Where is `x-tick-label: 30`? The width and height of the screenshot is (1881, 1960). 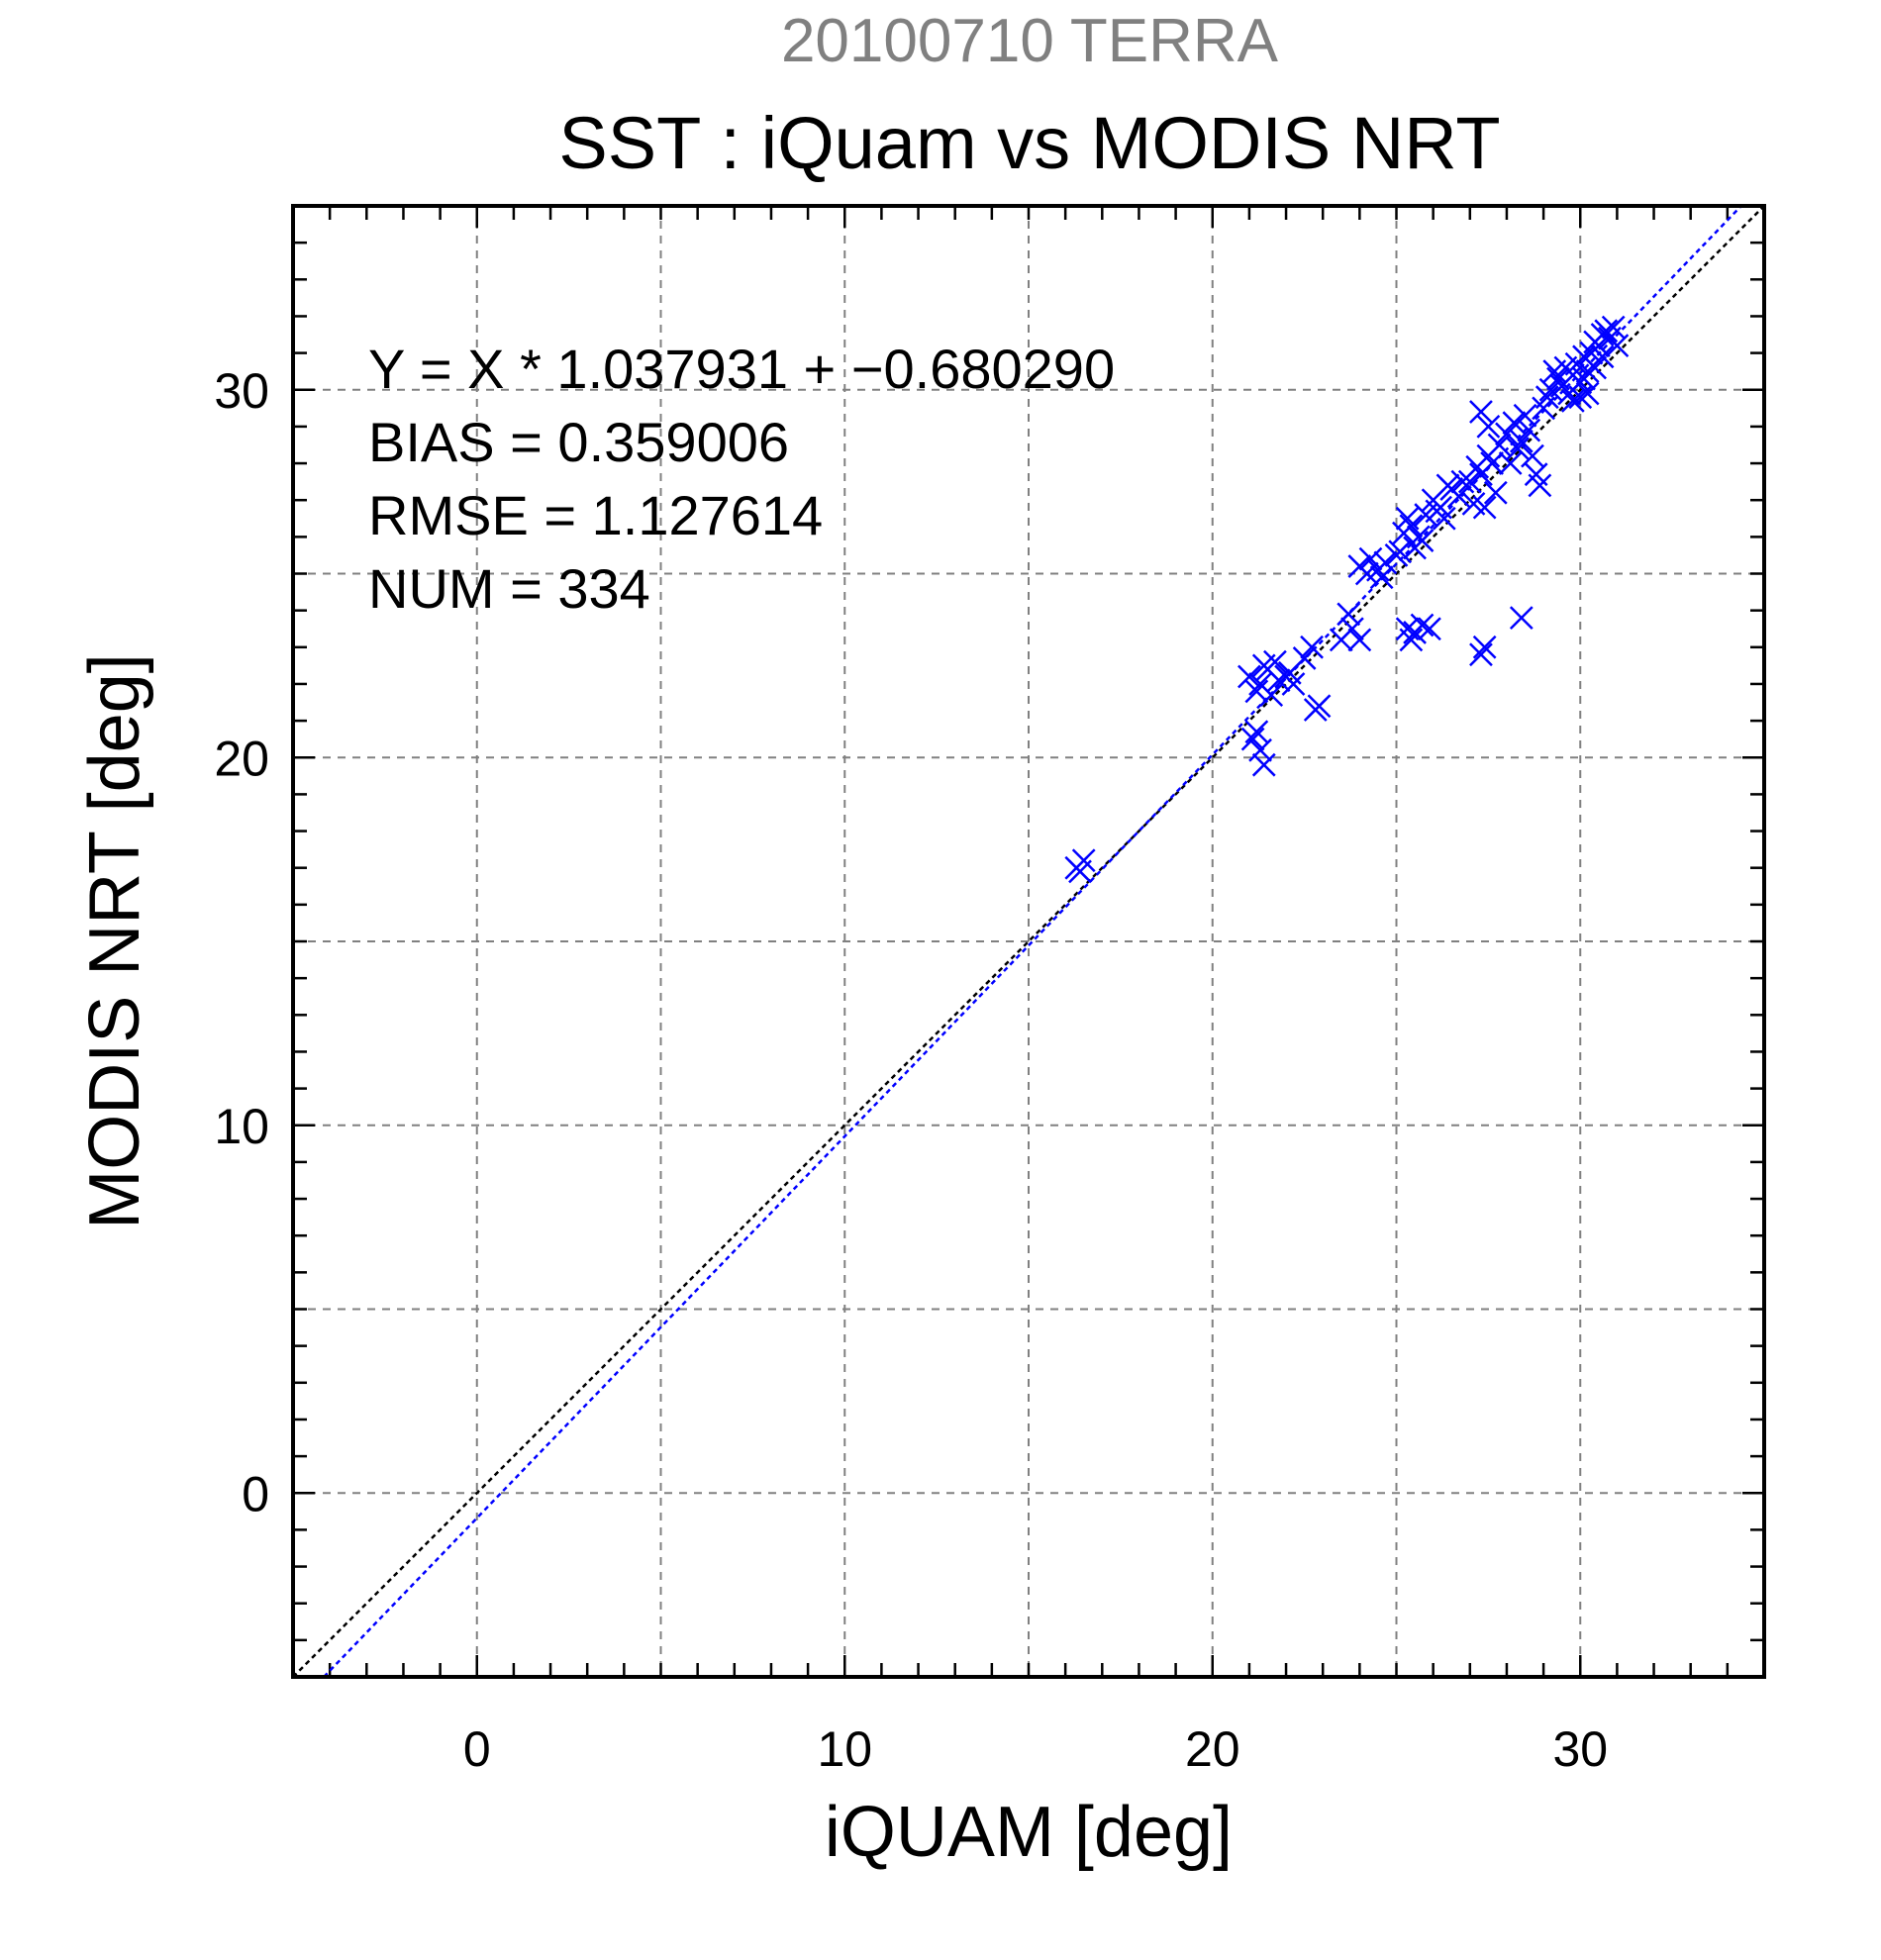
x-tick-label: 30 is located at coordinates (1580, 1749).